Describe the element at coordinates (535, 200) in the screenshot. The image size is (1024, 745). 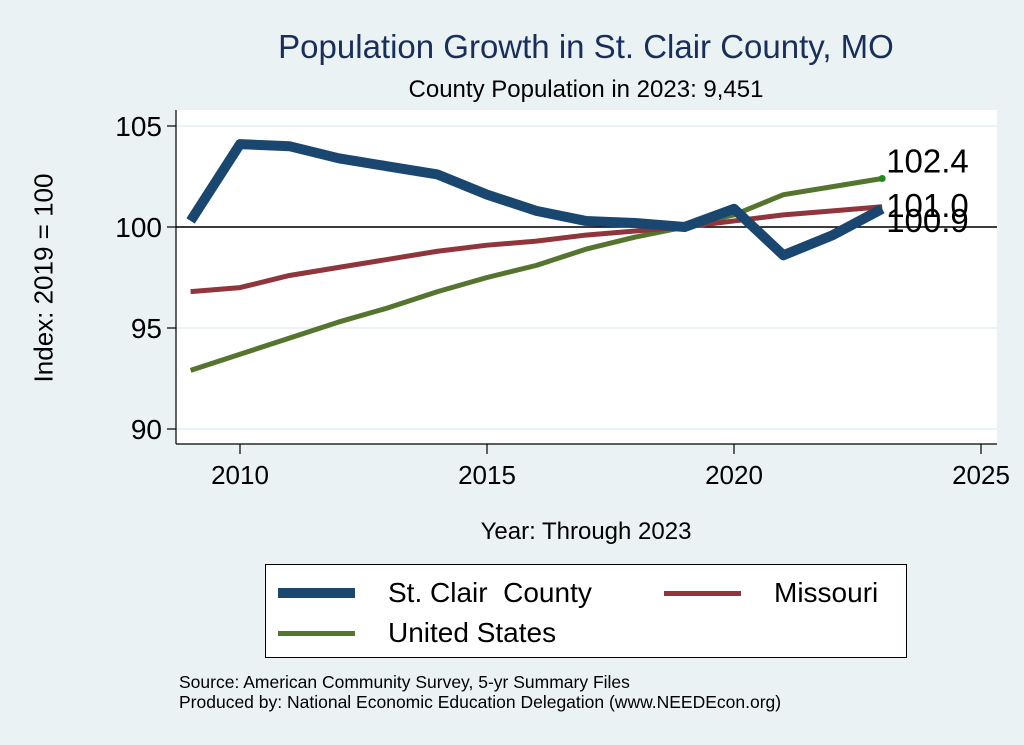
I see `series-county-line` at that location.